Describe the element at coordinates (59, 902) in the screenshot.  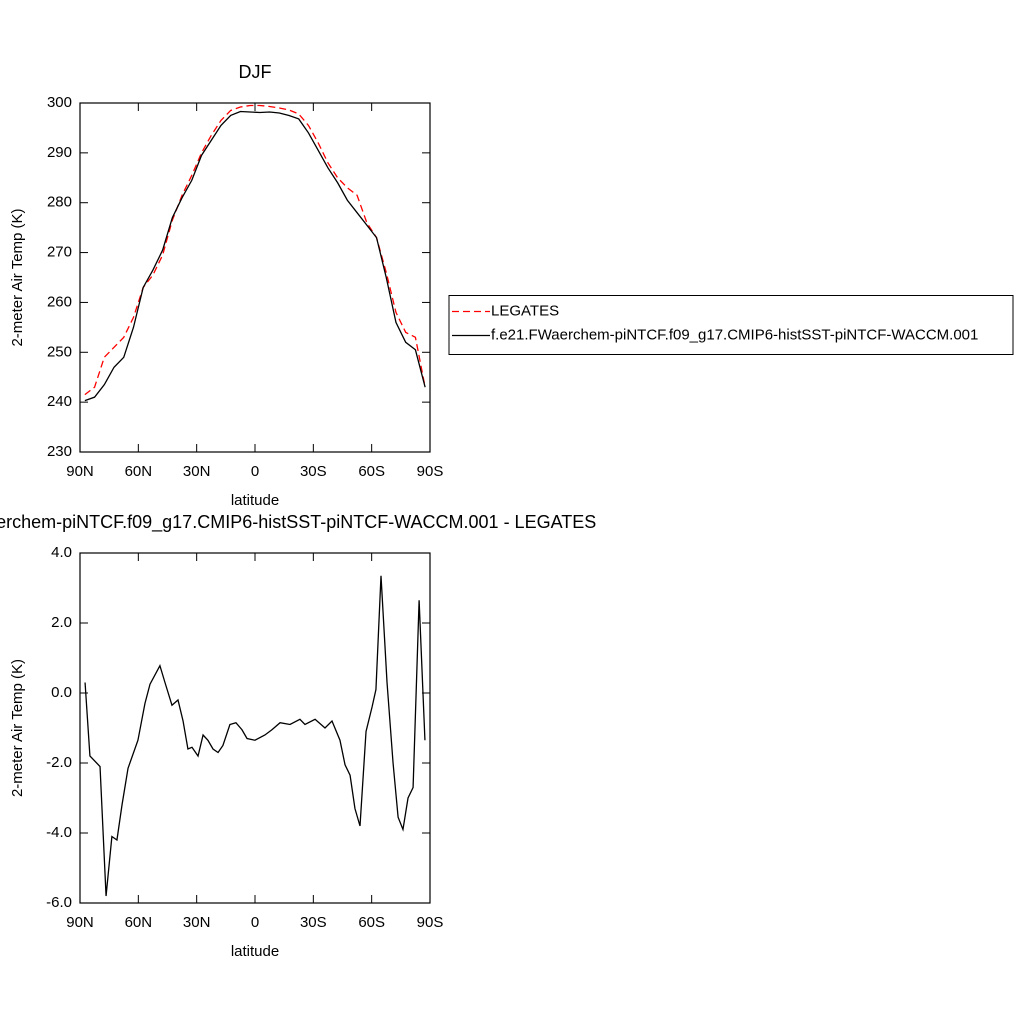
I see `y-tick-label: -6.0` at that location.